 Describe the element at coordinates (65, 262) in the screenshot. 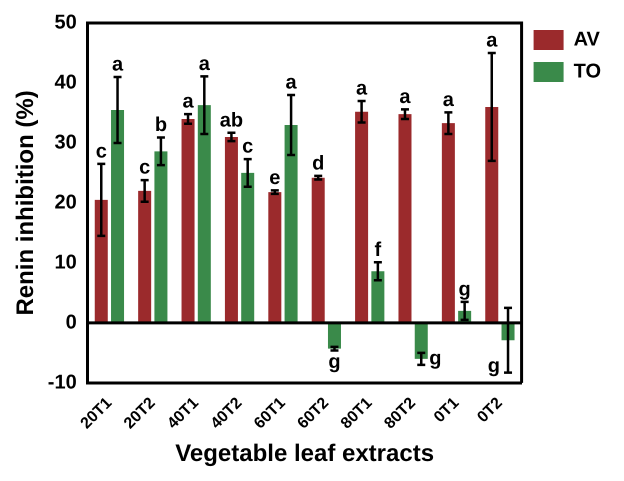

I see `y-tick-label: 10` at that location.